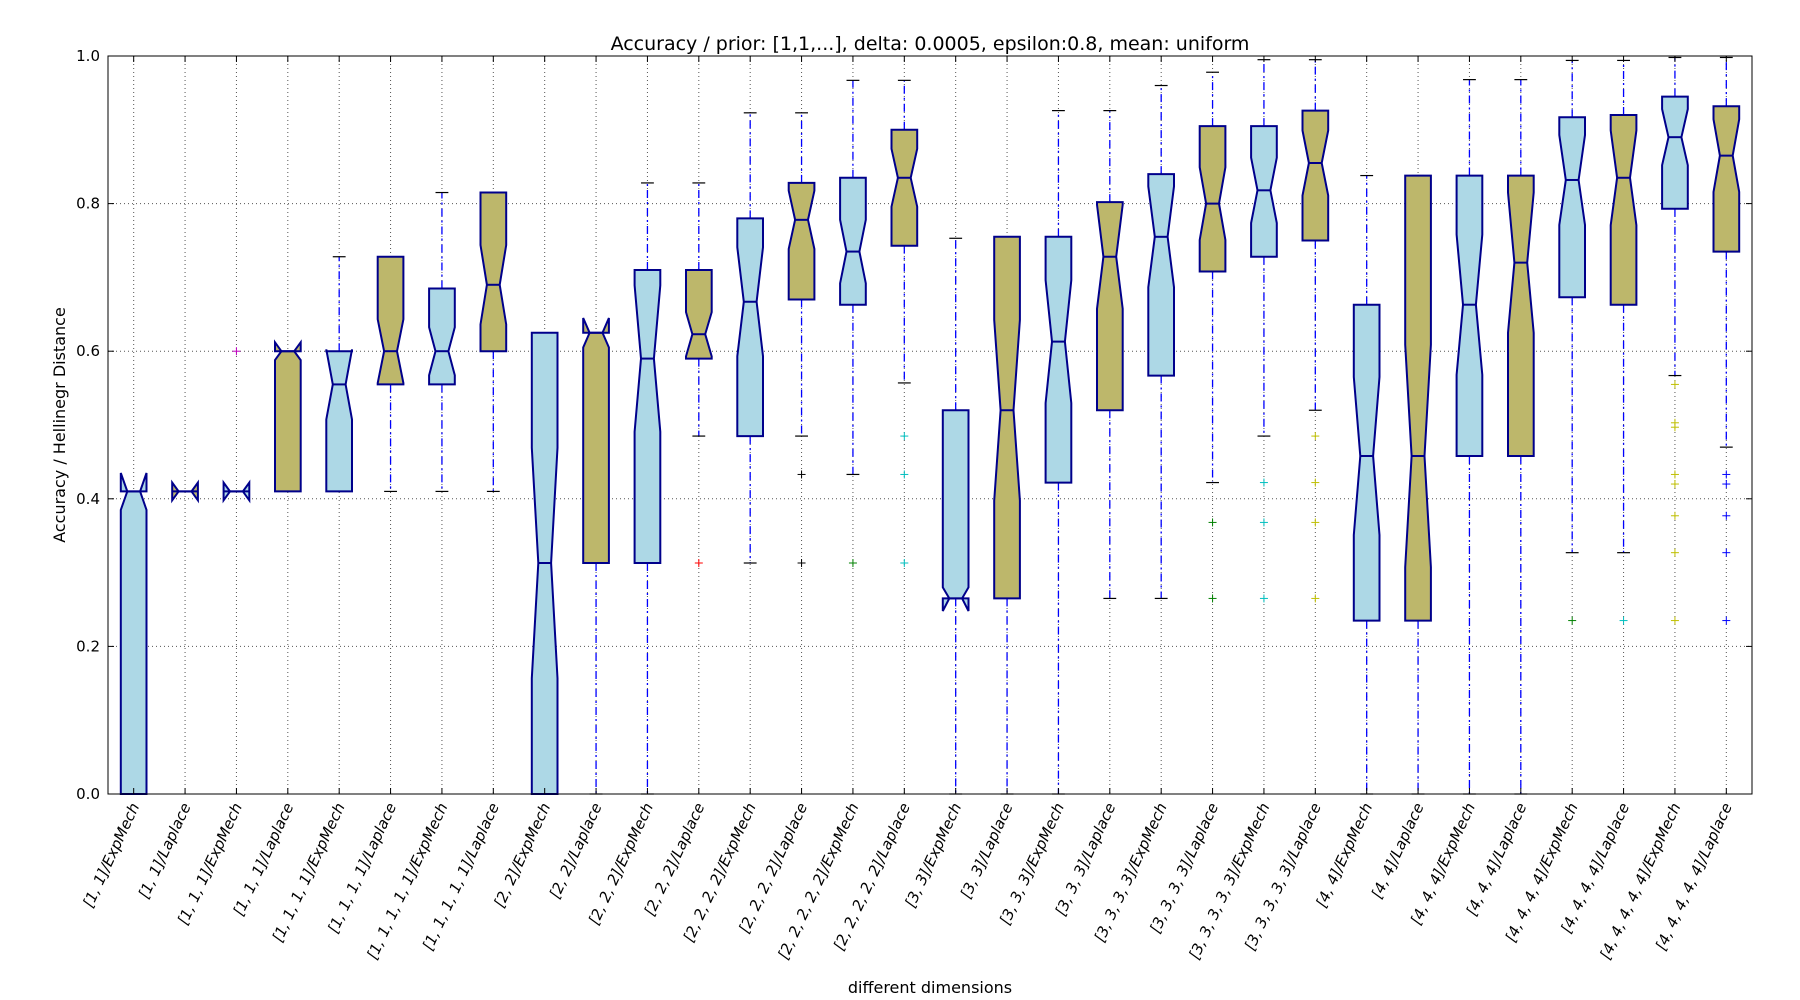 The height and width of the screenshot is (1000, 1800). What do you see at coordinates (88, 204) in the screenshot?
I see `y-tick-label: 0.8` at bounding box center [88, 204].